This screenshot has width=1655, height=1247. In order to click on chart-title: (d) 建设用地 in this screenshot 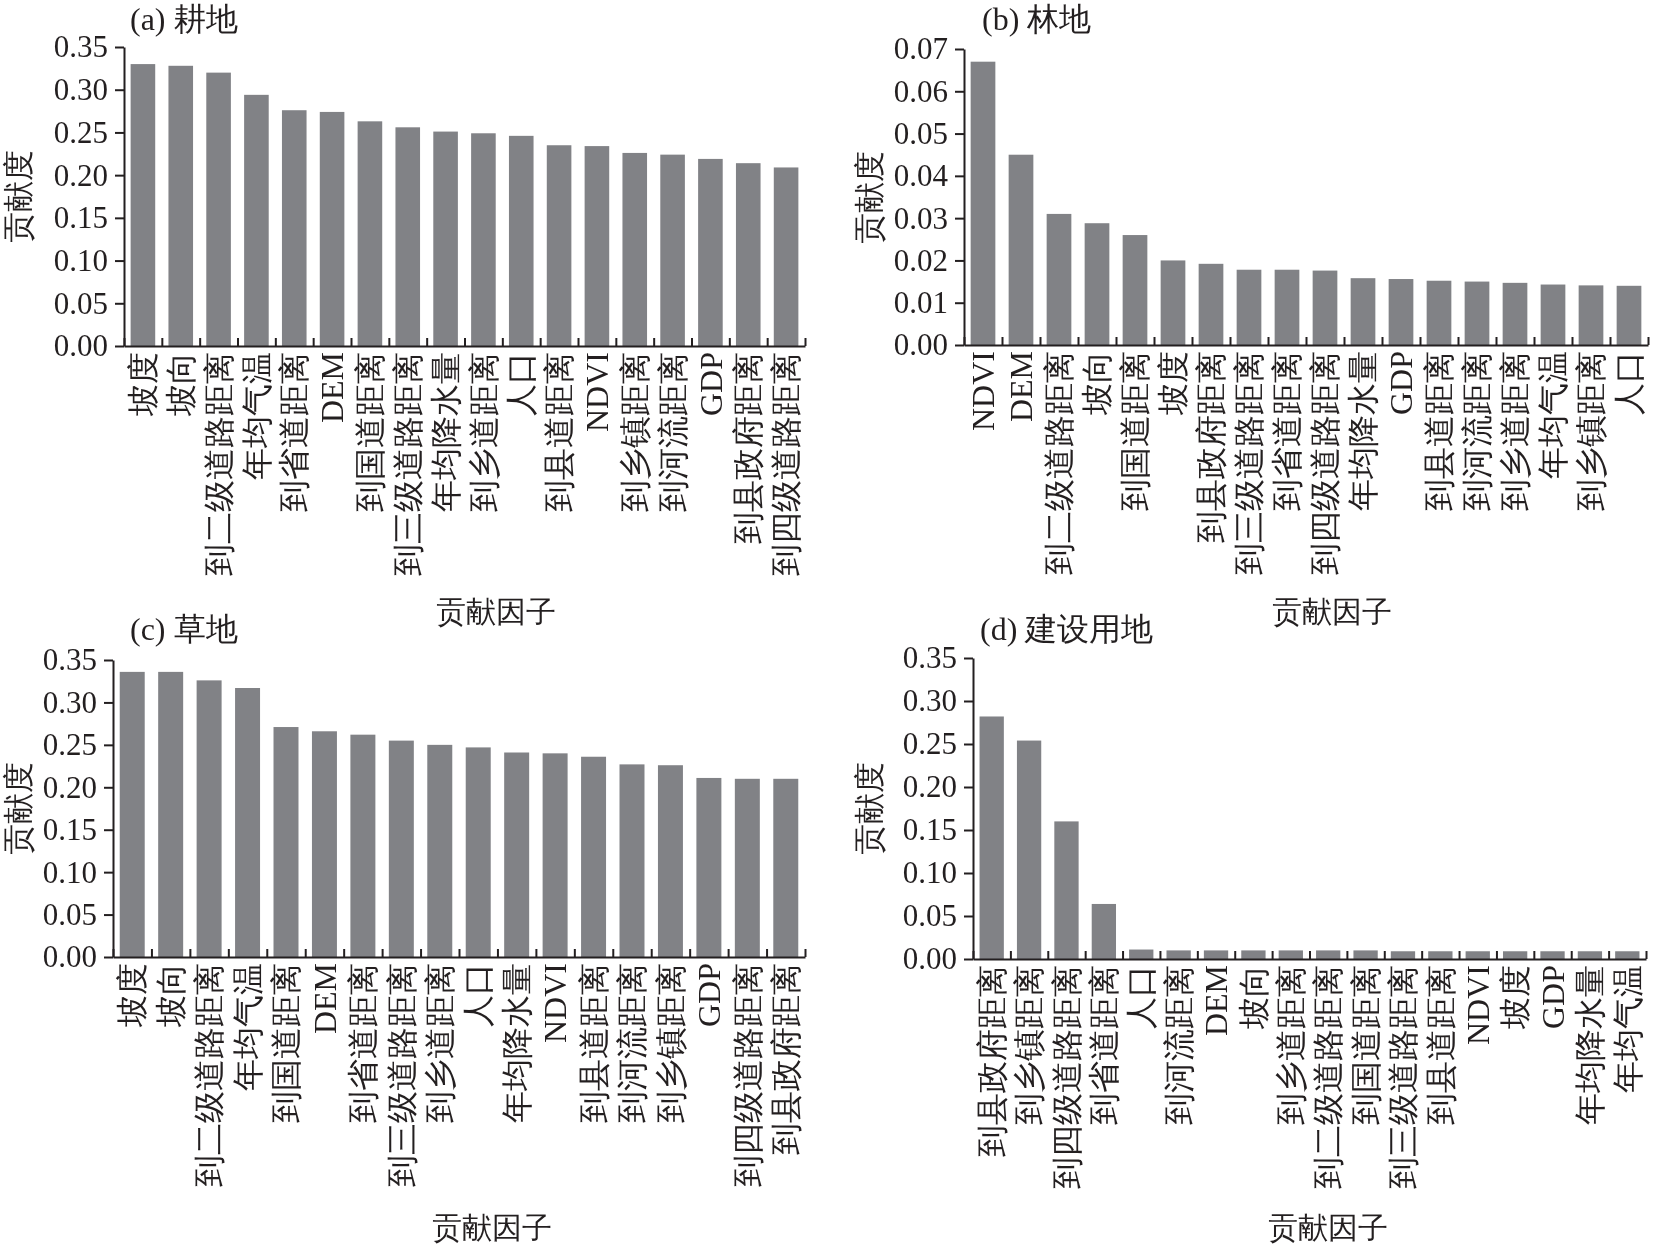, I will do `click(1067, 629)`.